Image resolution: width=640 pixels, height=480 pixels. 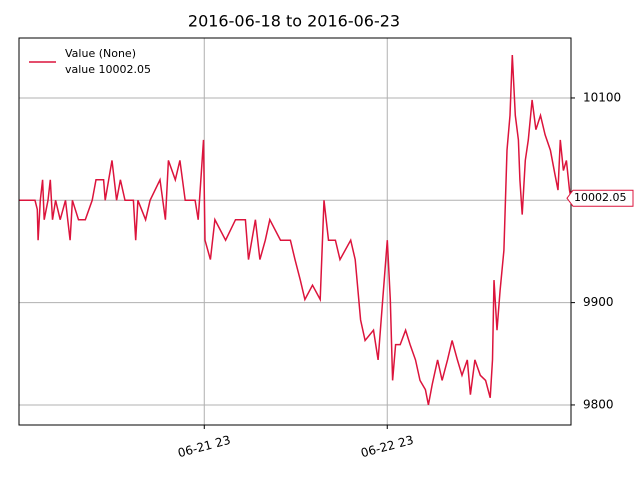 I want to click on x-tick-label: 06-22 23, so click(x=387, y=446).